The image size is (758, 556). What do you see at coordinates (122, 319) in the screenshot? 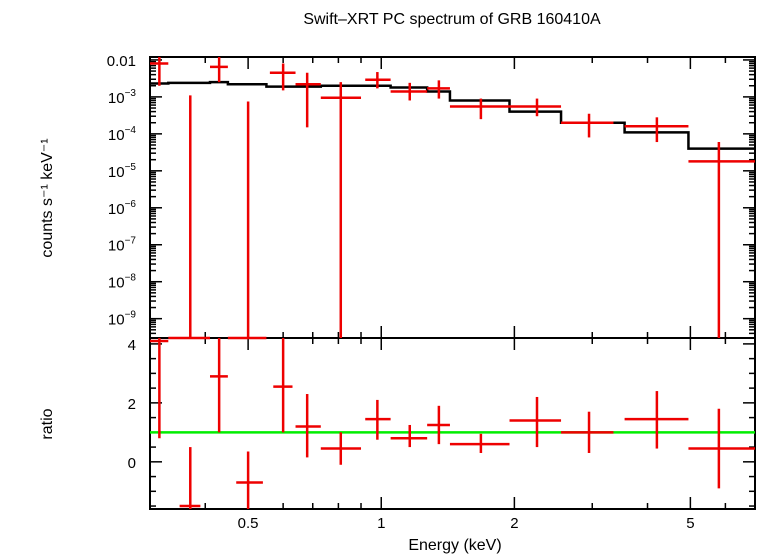
I see `y-tick-label: 10⁻⁹` at bounding box center [122, 319].